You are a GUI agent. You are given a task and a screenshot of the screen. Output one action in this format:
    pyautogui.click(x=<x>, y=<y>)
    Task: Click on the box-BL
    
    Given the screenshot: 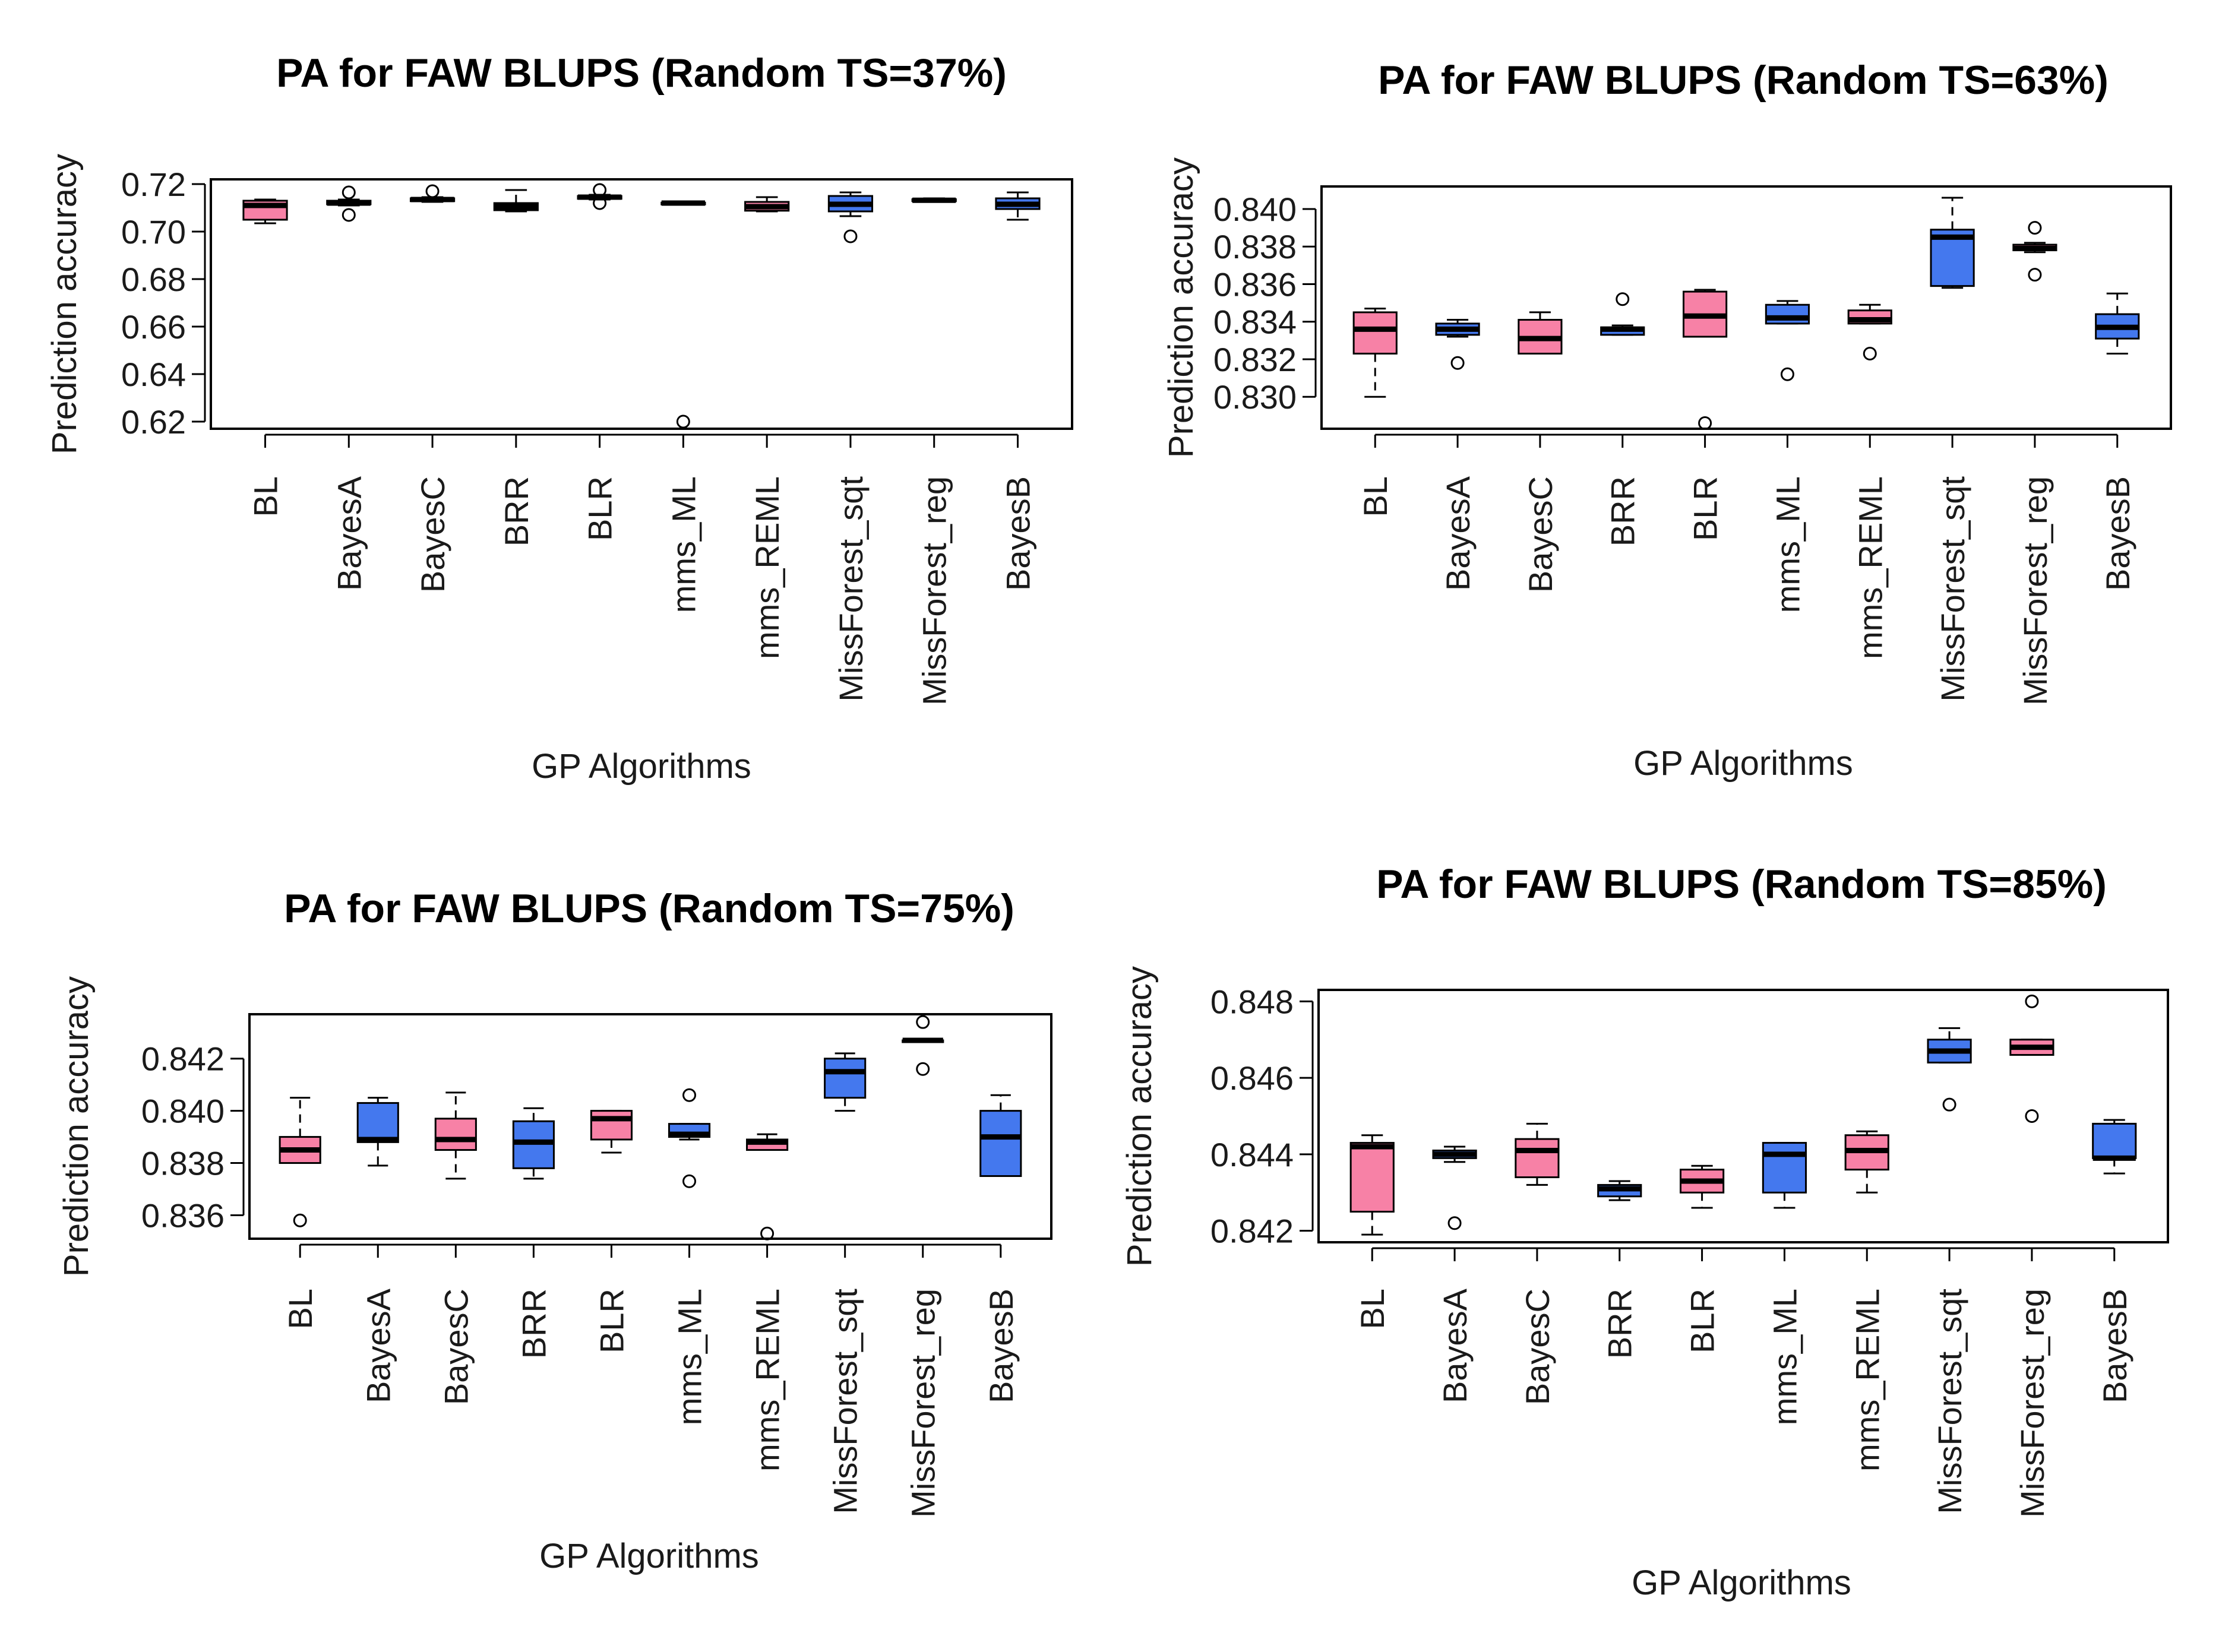 What is the action you would take?
    pyautogui.click(x=1375, y=353)
    